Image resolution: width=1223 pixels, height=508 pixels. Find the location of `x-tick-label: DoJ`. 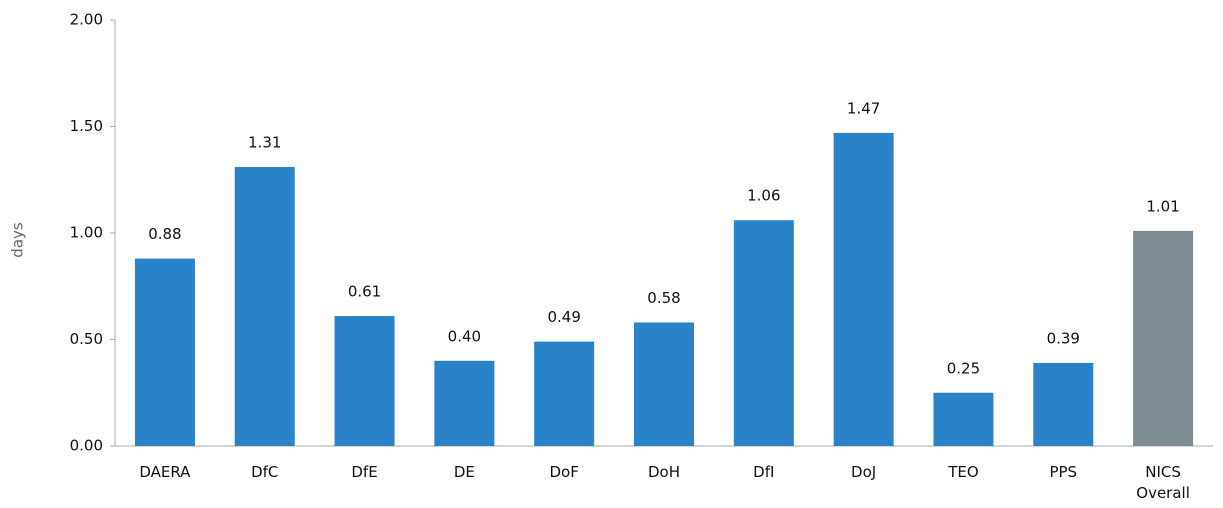

x-tick-label: DoJ is located at coordinates (864, 472).